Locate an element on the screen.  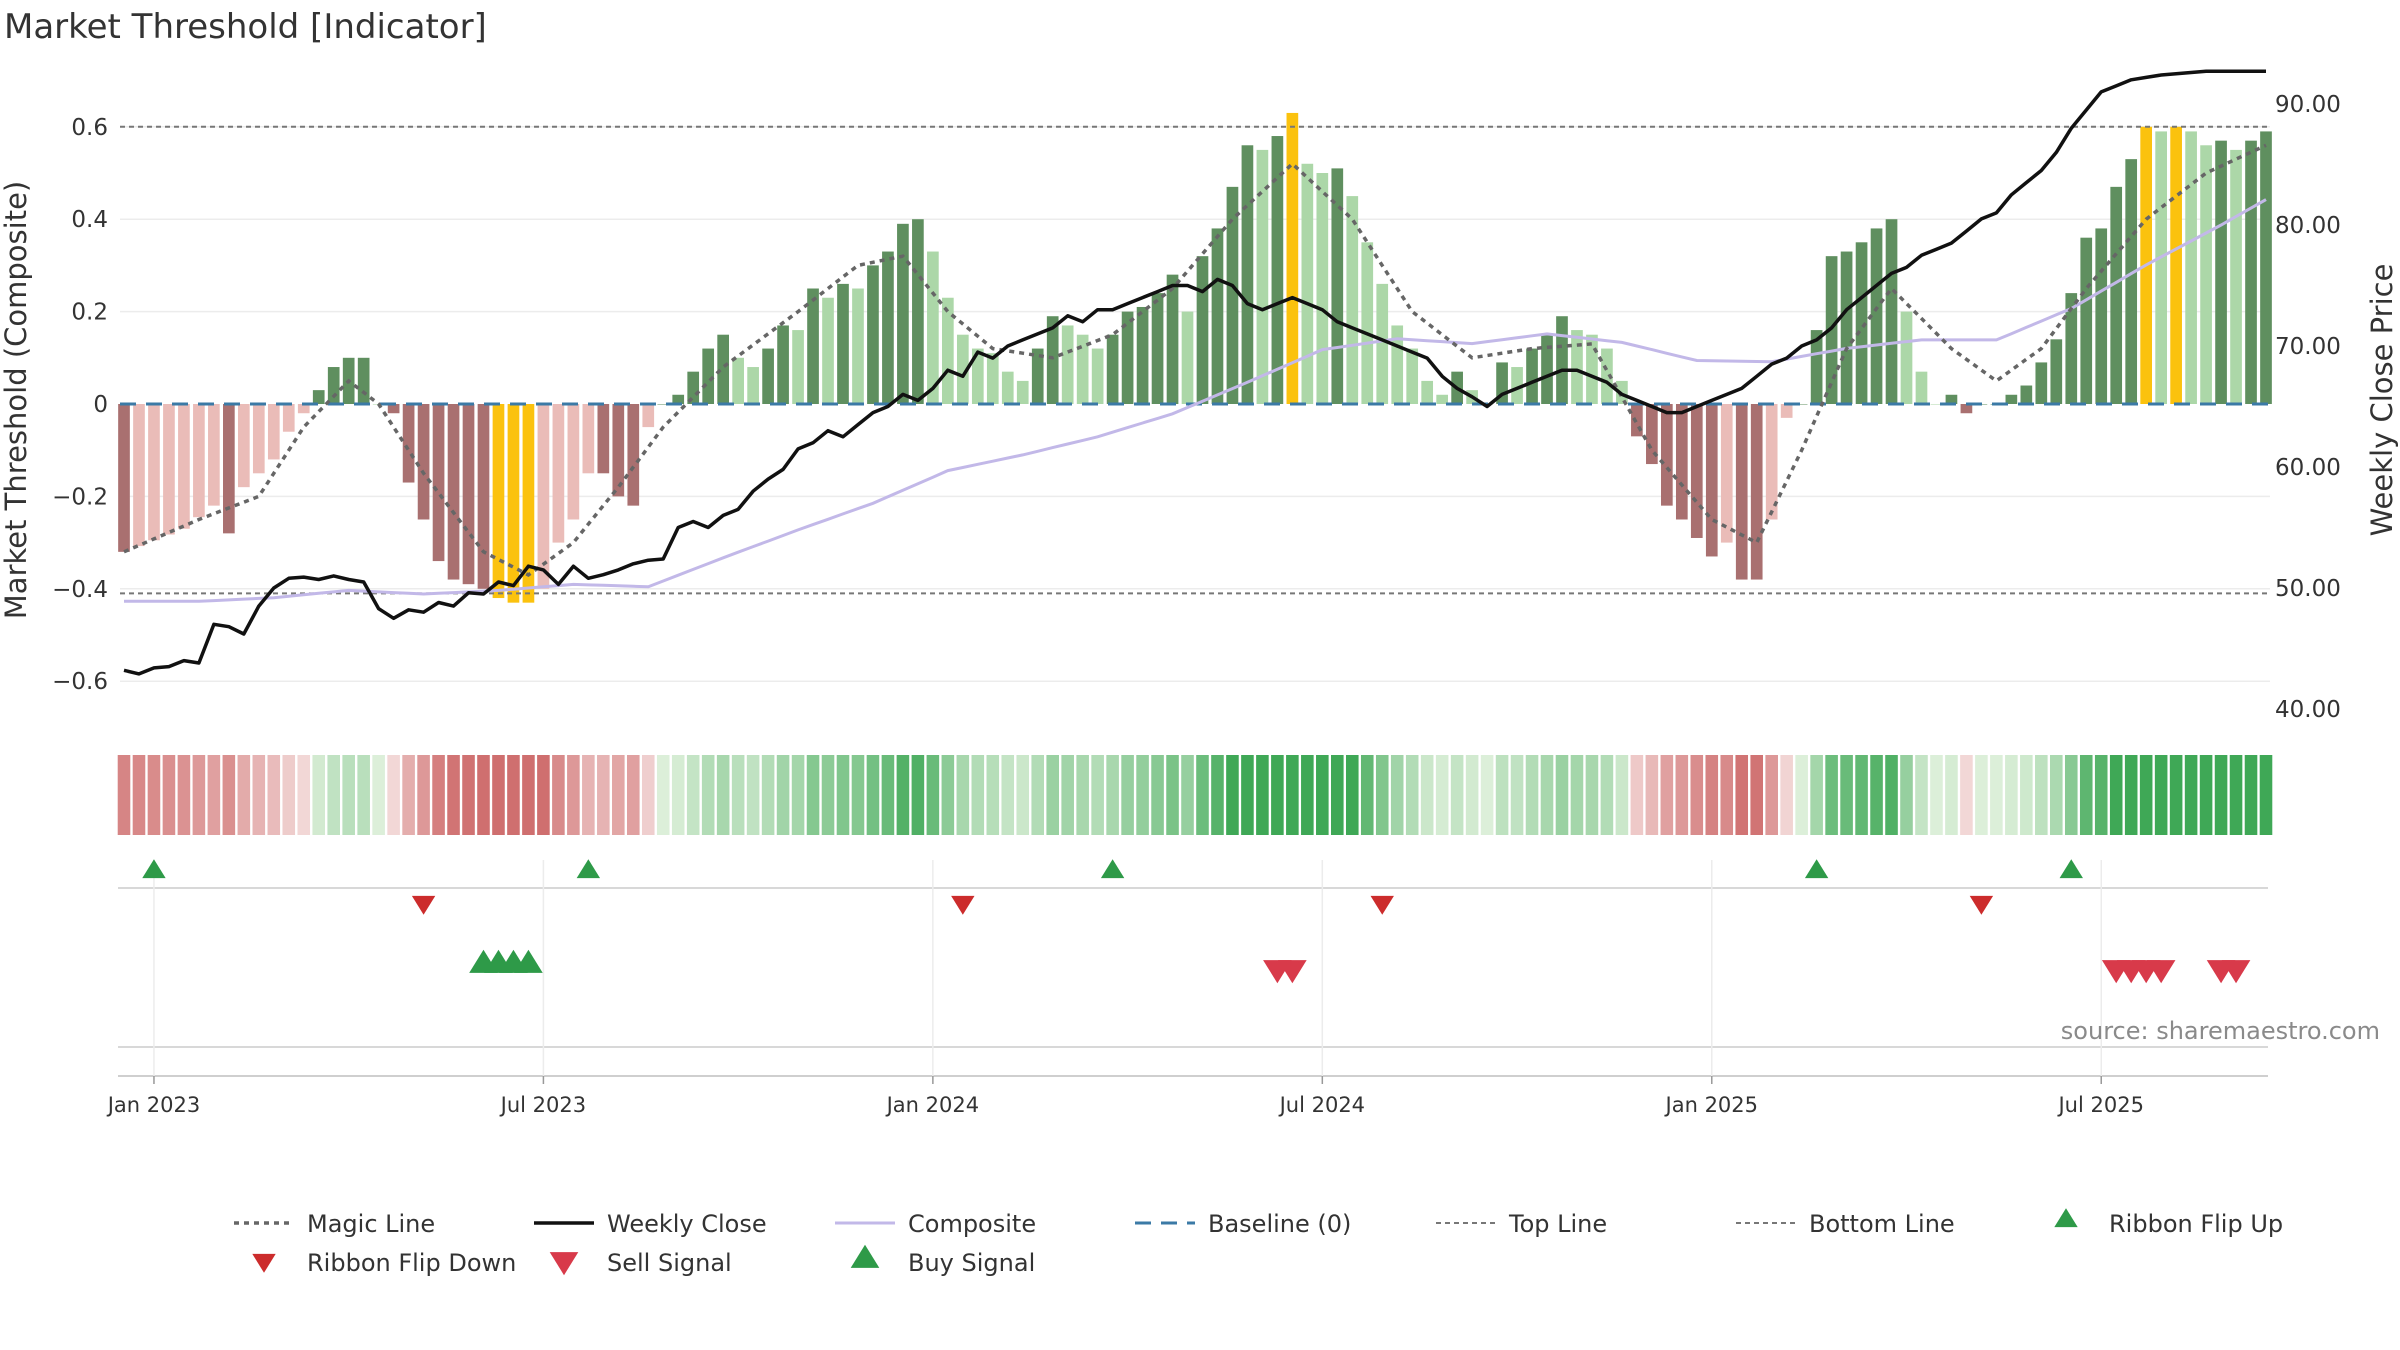
legend-label: Top Line is located at coordinates (1557, 1224).